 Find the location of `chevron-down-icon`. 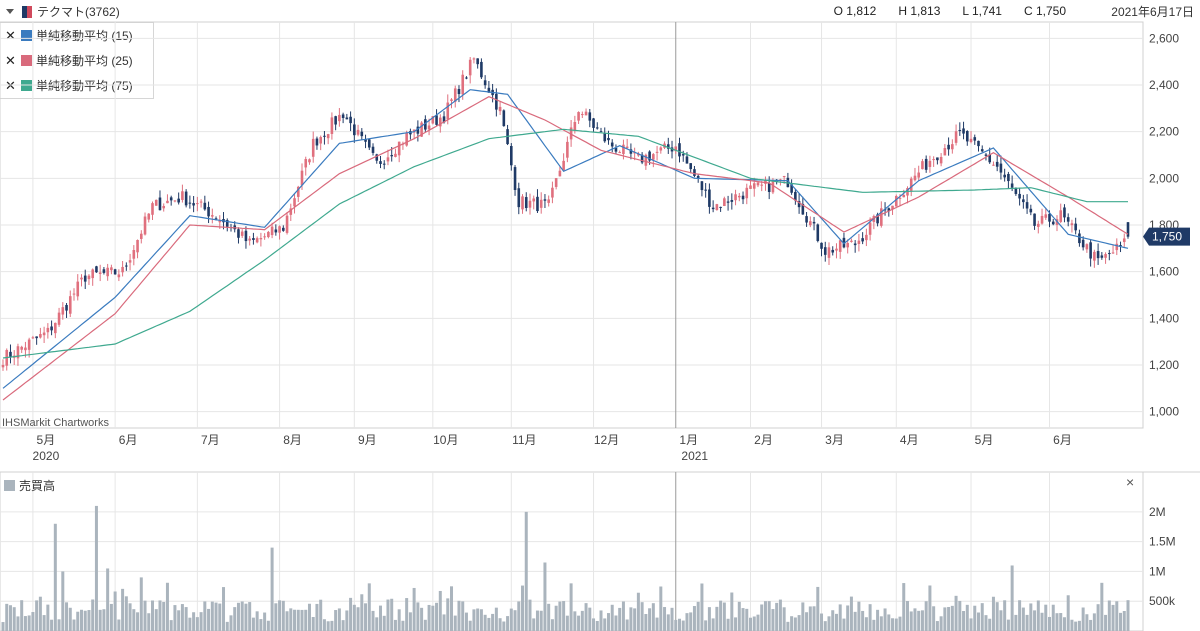

chevron-down-icon is located at coordinates (10, 11).